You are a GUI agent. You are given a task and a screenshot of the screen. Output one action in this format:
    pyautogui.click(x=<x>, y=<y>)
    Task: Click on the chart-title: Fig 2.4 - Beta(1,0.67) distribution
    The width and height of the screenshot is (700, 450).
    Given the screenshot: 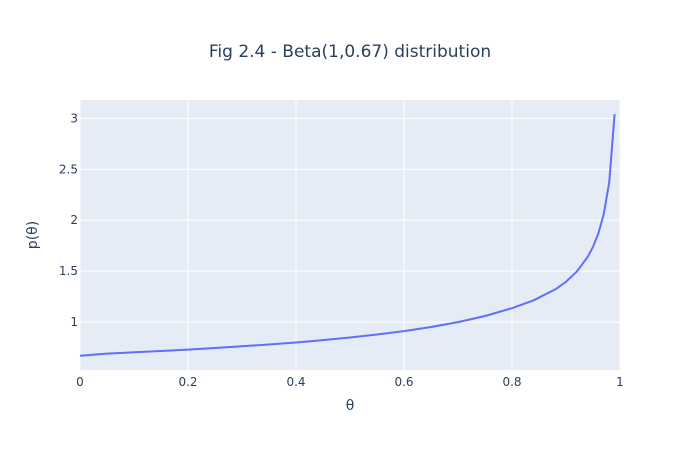 What is the action you would take?
    pyautogui.click(x=350, y=52)
    